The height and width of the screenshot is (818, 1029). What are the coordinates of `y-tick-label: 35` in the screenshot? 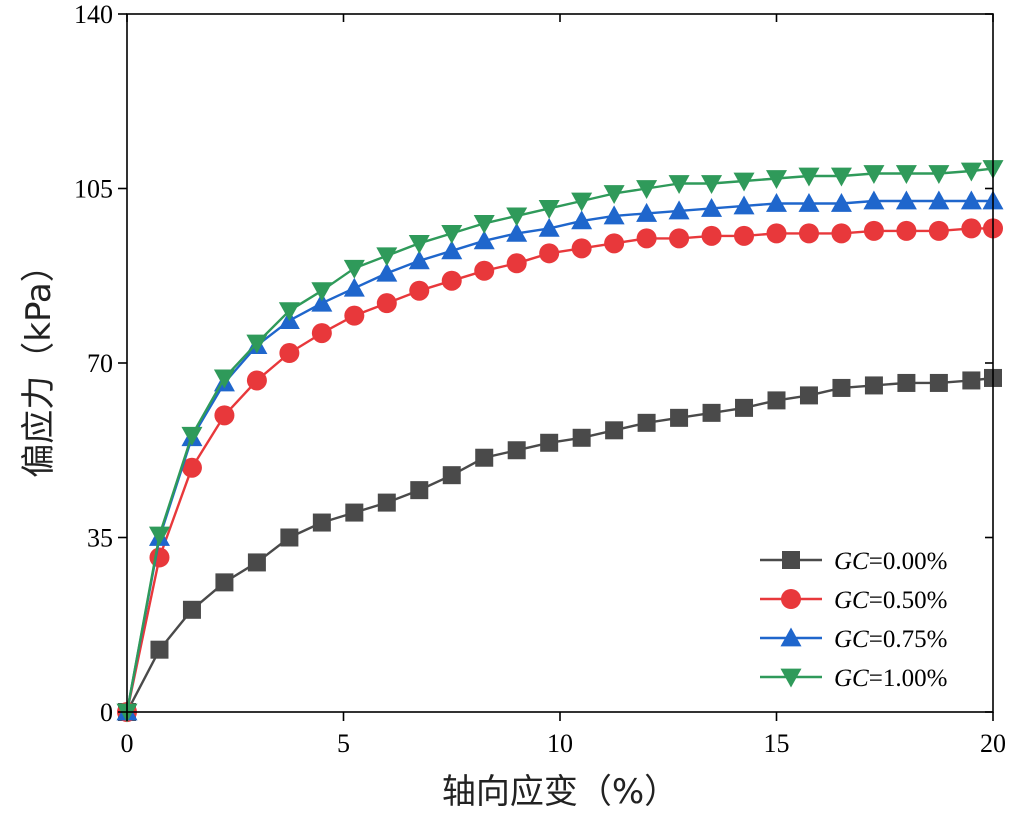 It's located at (100, 538).